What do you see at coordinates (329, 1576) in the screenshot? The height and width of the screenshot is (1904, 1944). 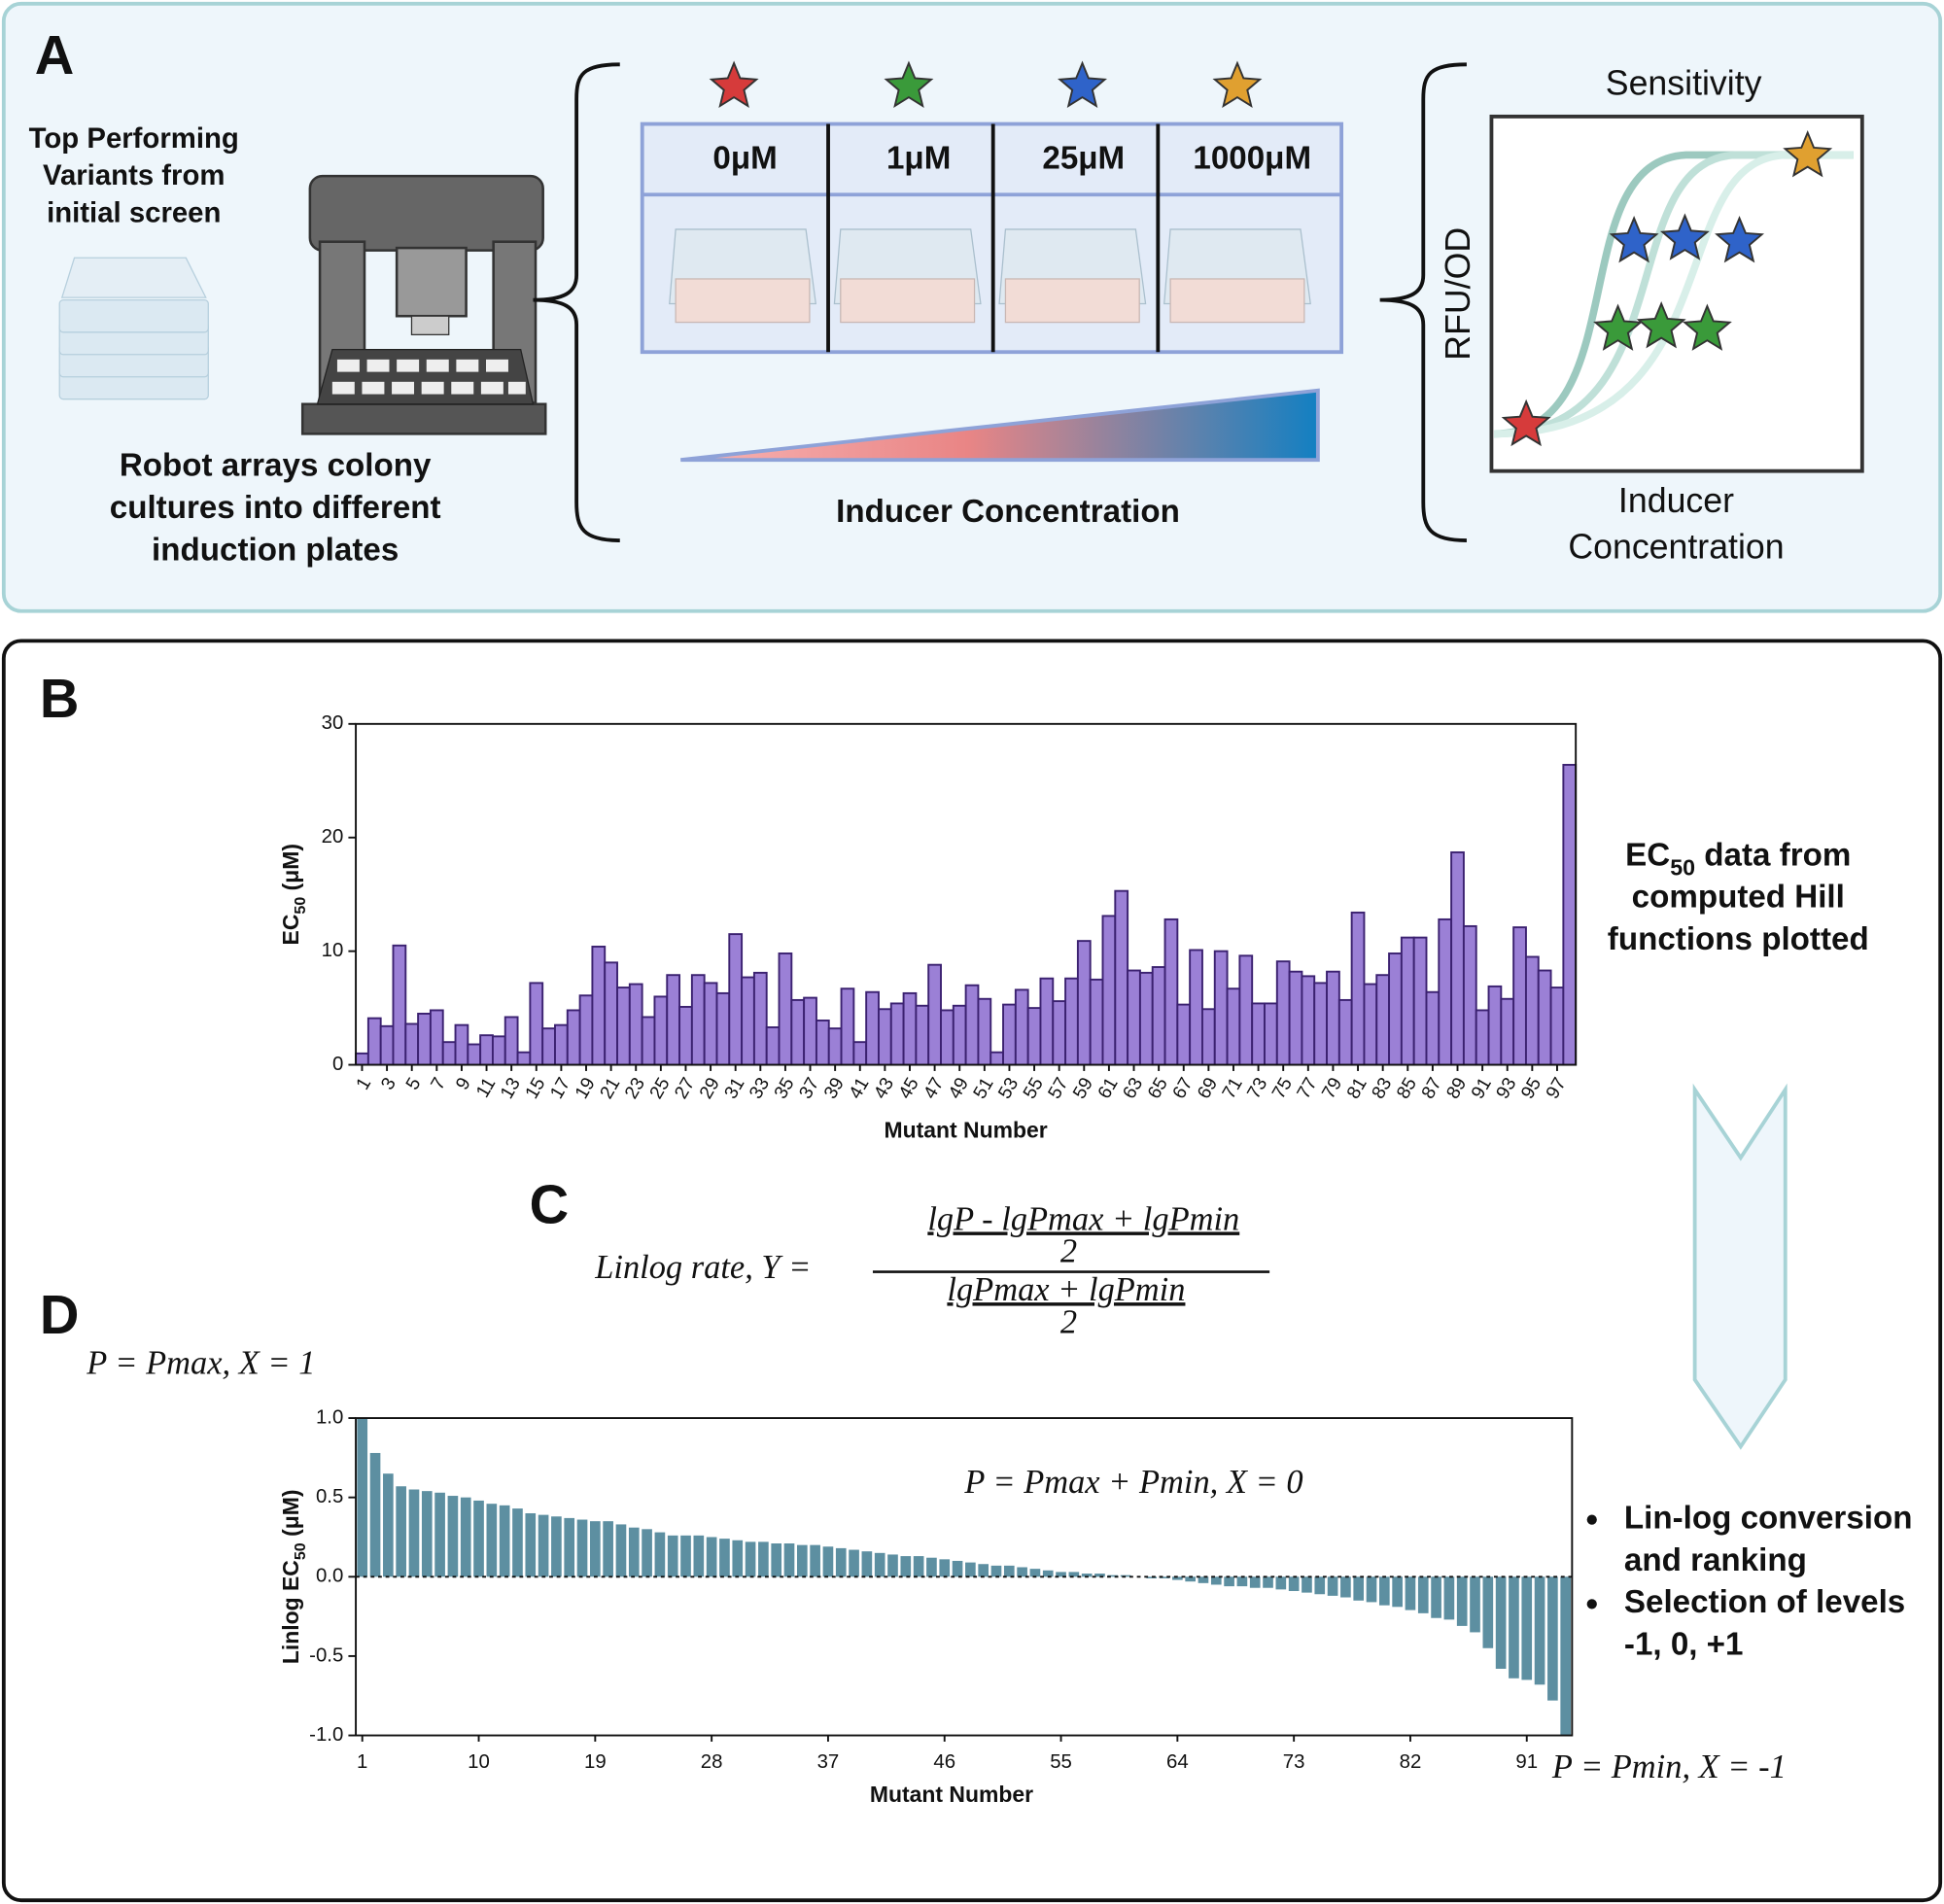 I see `y-tick-label: 0.0` at bounding box center [329, 1576].